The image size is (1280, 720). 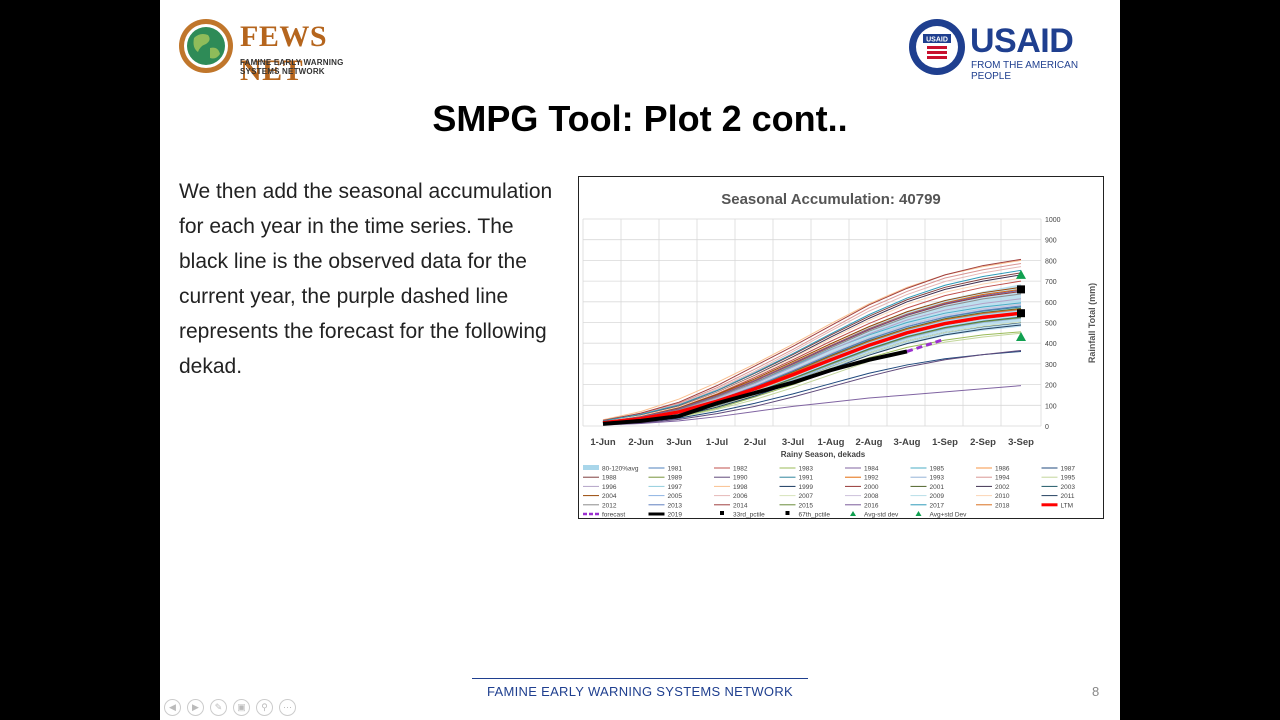 What do you see at coordinates (1051, 406) in the screenshot?
I see `y-tick-label: 100` at bounding box center [1051, 406].